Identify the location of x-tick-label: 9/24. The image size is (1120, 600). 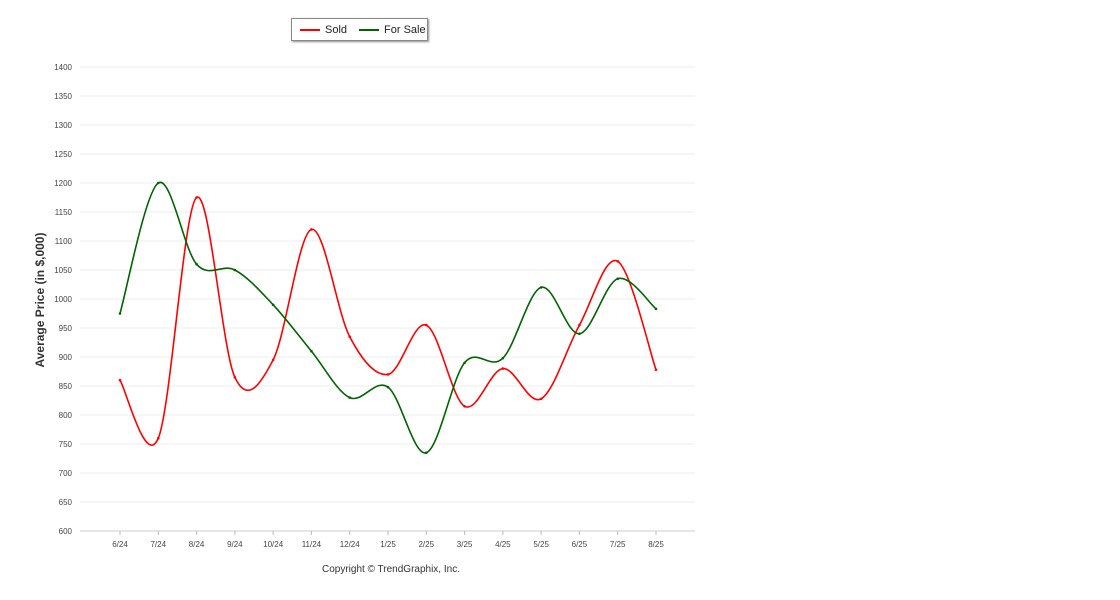
(235, 544).